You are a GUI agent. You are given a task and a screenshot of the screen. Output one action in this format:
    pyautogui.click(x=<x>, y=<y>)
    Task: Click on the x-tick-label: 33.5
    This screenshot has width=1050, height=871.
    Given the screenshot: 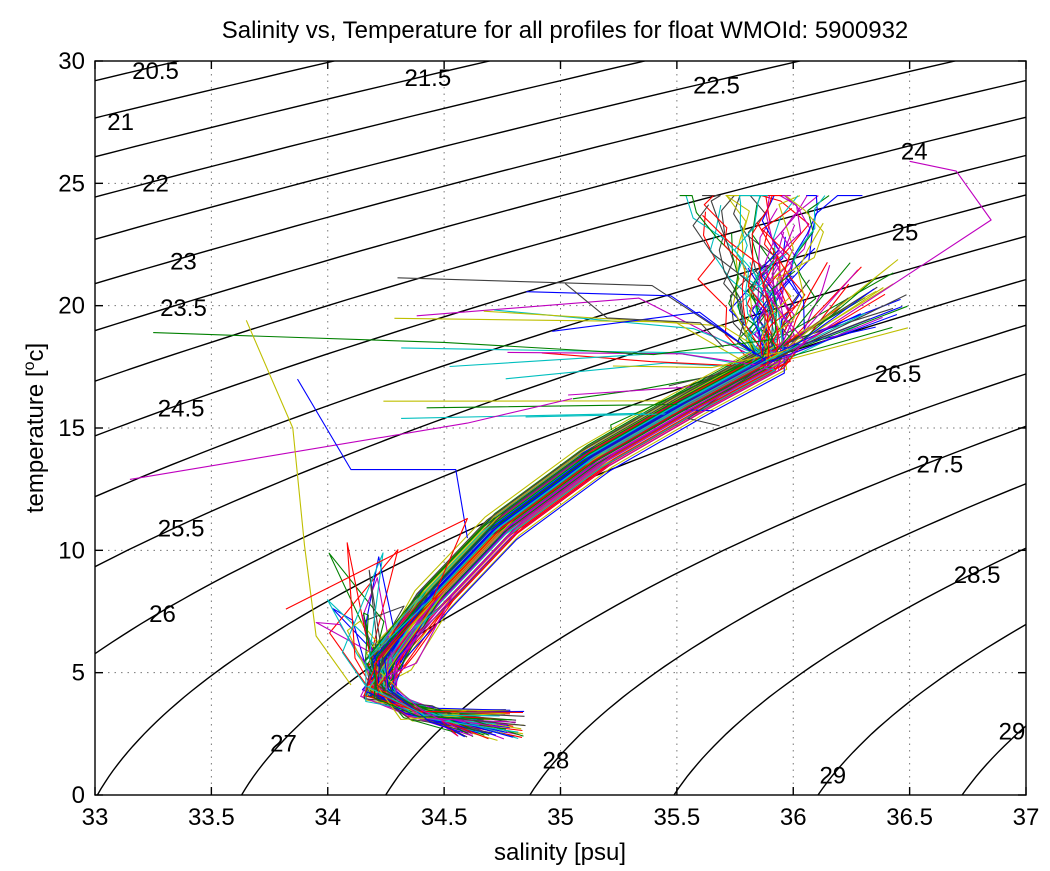 What is the action you would take?
    pyautogui.click(x=211, y=817)
    